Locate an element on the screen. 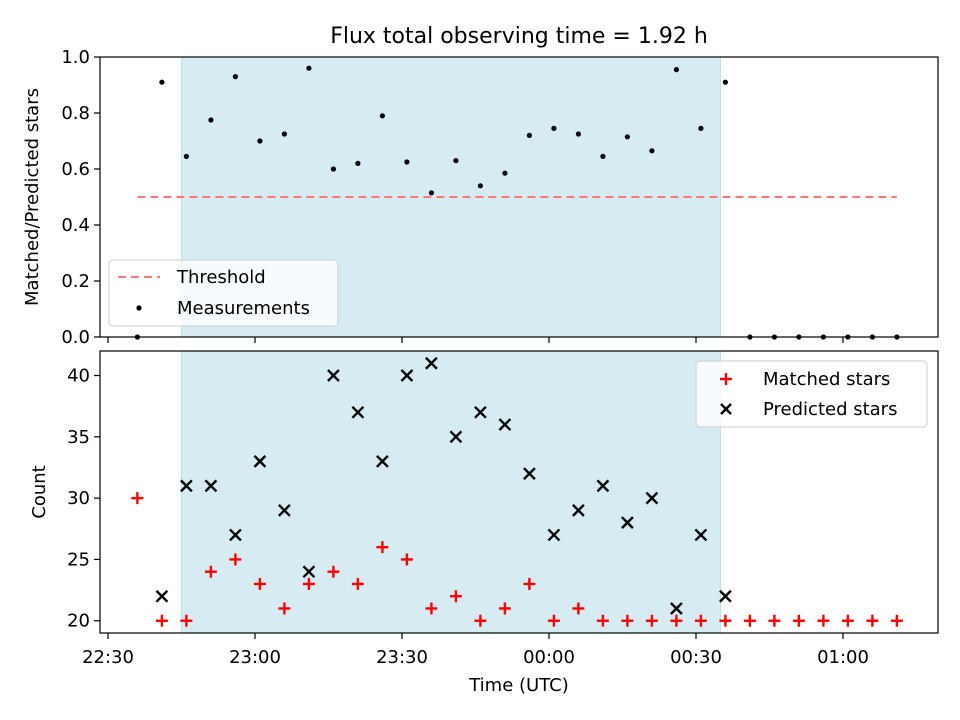 This screenshot has width=960, height=720. count-x-label: Time (UTC) is located at coordinates (518, 685).